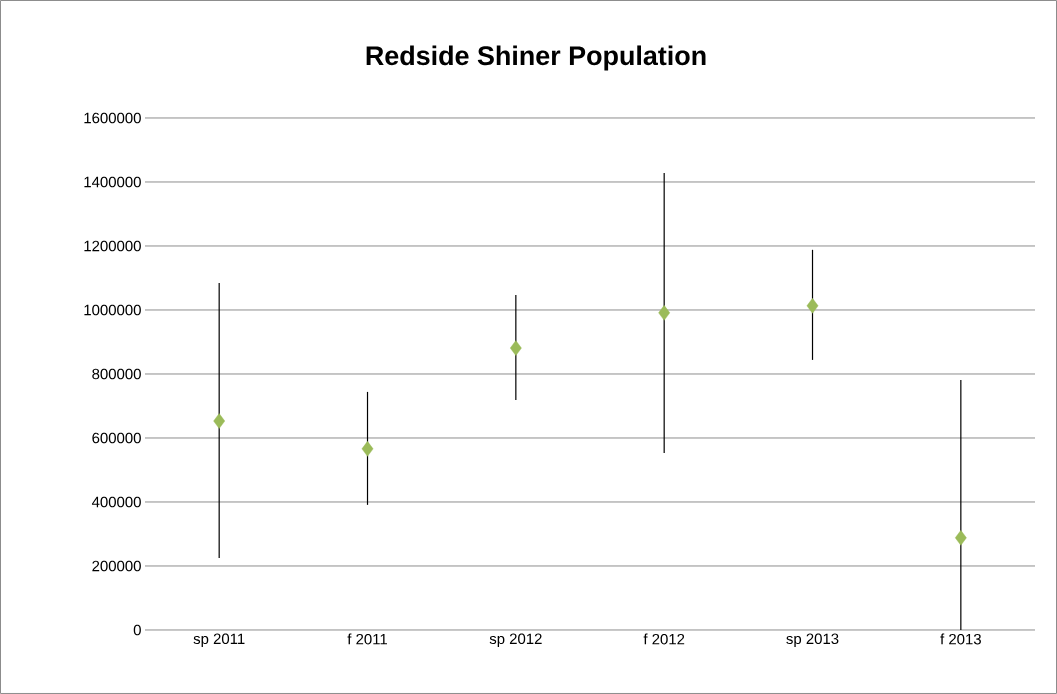  What do you see at coordinates (112, 118) in the screenshot?
I see `y-tick-label: 1600000` at bounding box center [112, 118].